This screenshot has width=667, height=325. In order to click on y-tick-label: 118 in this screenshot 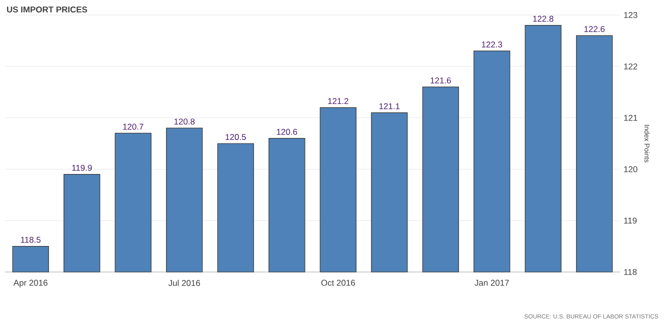, I will do `click(630, 272)`.